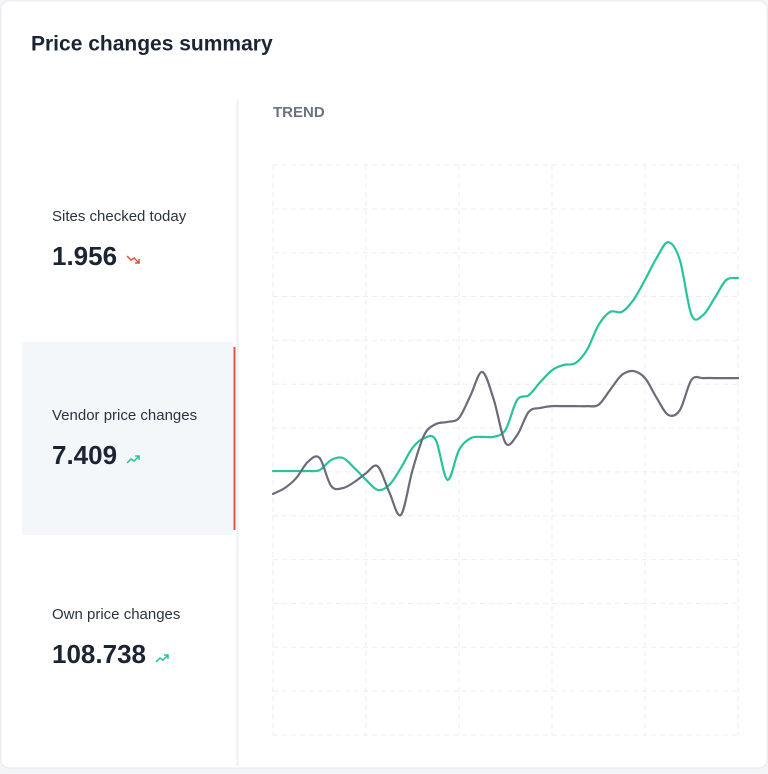  Describe the element at coordinates (299, 112) in the screenshot. I see `chart-title: TREND` at that location.